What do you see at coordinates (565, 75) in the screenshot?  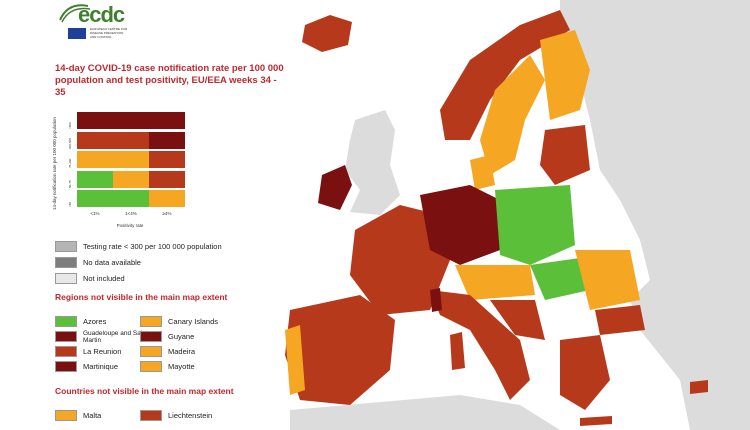 I see `finland` at bounding box center [565, 75].